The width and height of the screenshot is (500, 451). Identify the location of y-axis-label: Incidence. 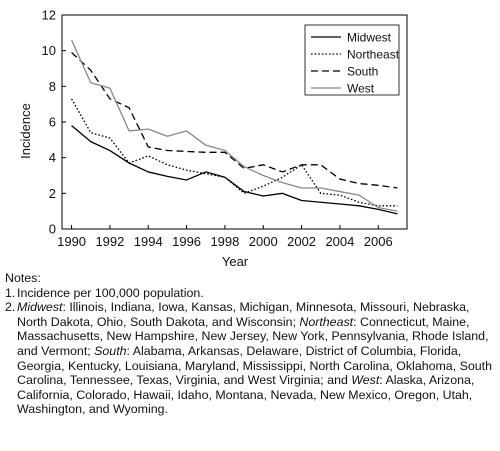
(25, 131).